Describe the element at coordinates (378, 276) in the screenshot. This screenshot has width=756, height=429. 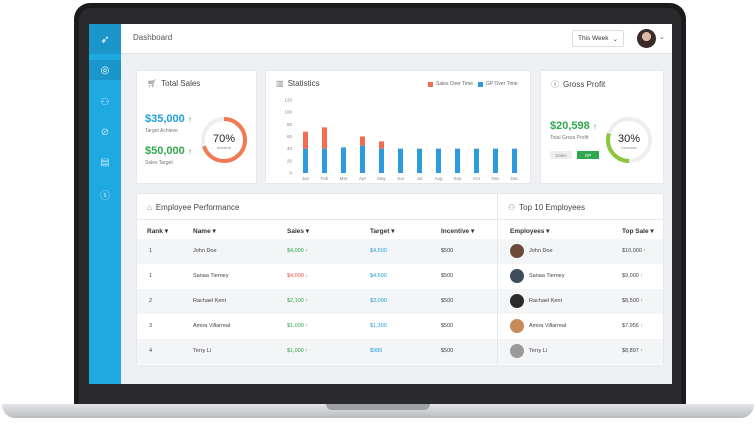
I see `target-cell: $4,500` at that location.